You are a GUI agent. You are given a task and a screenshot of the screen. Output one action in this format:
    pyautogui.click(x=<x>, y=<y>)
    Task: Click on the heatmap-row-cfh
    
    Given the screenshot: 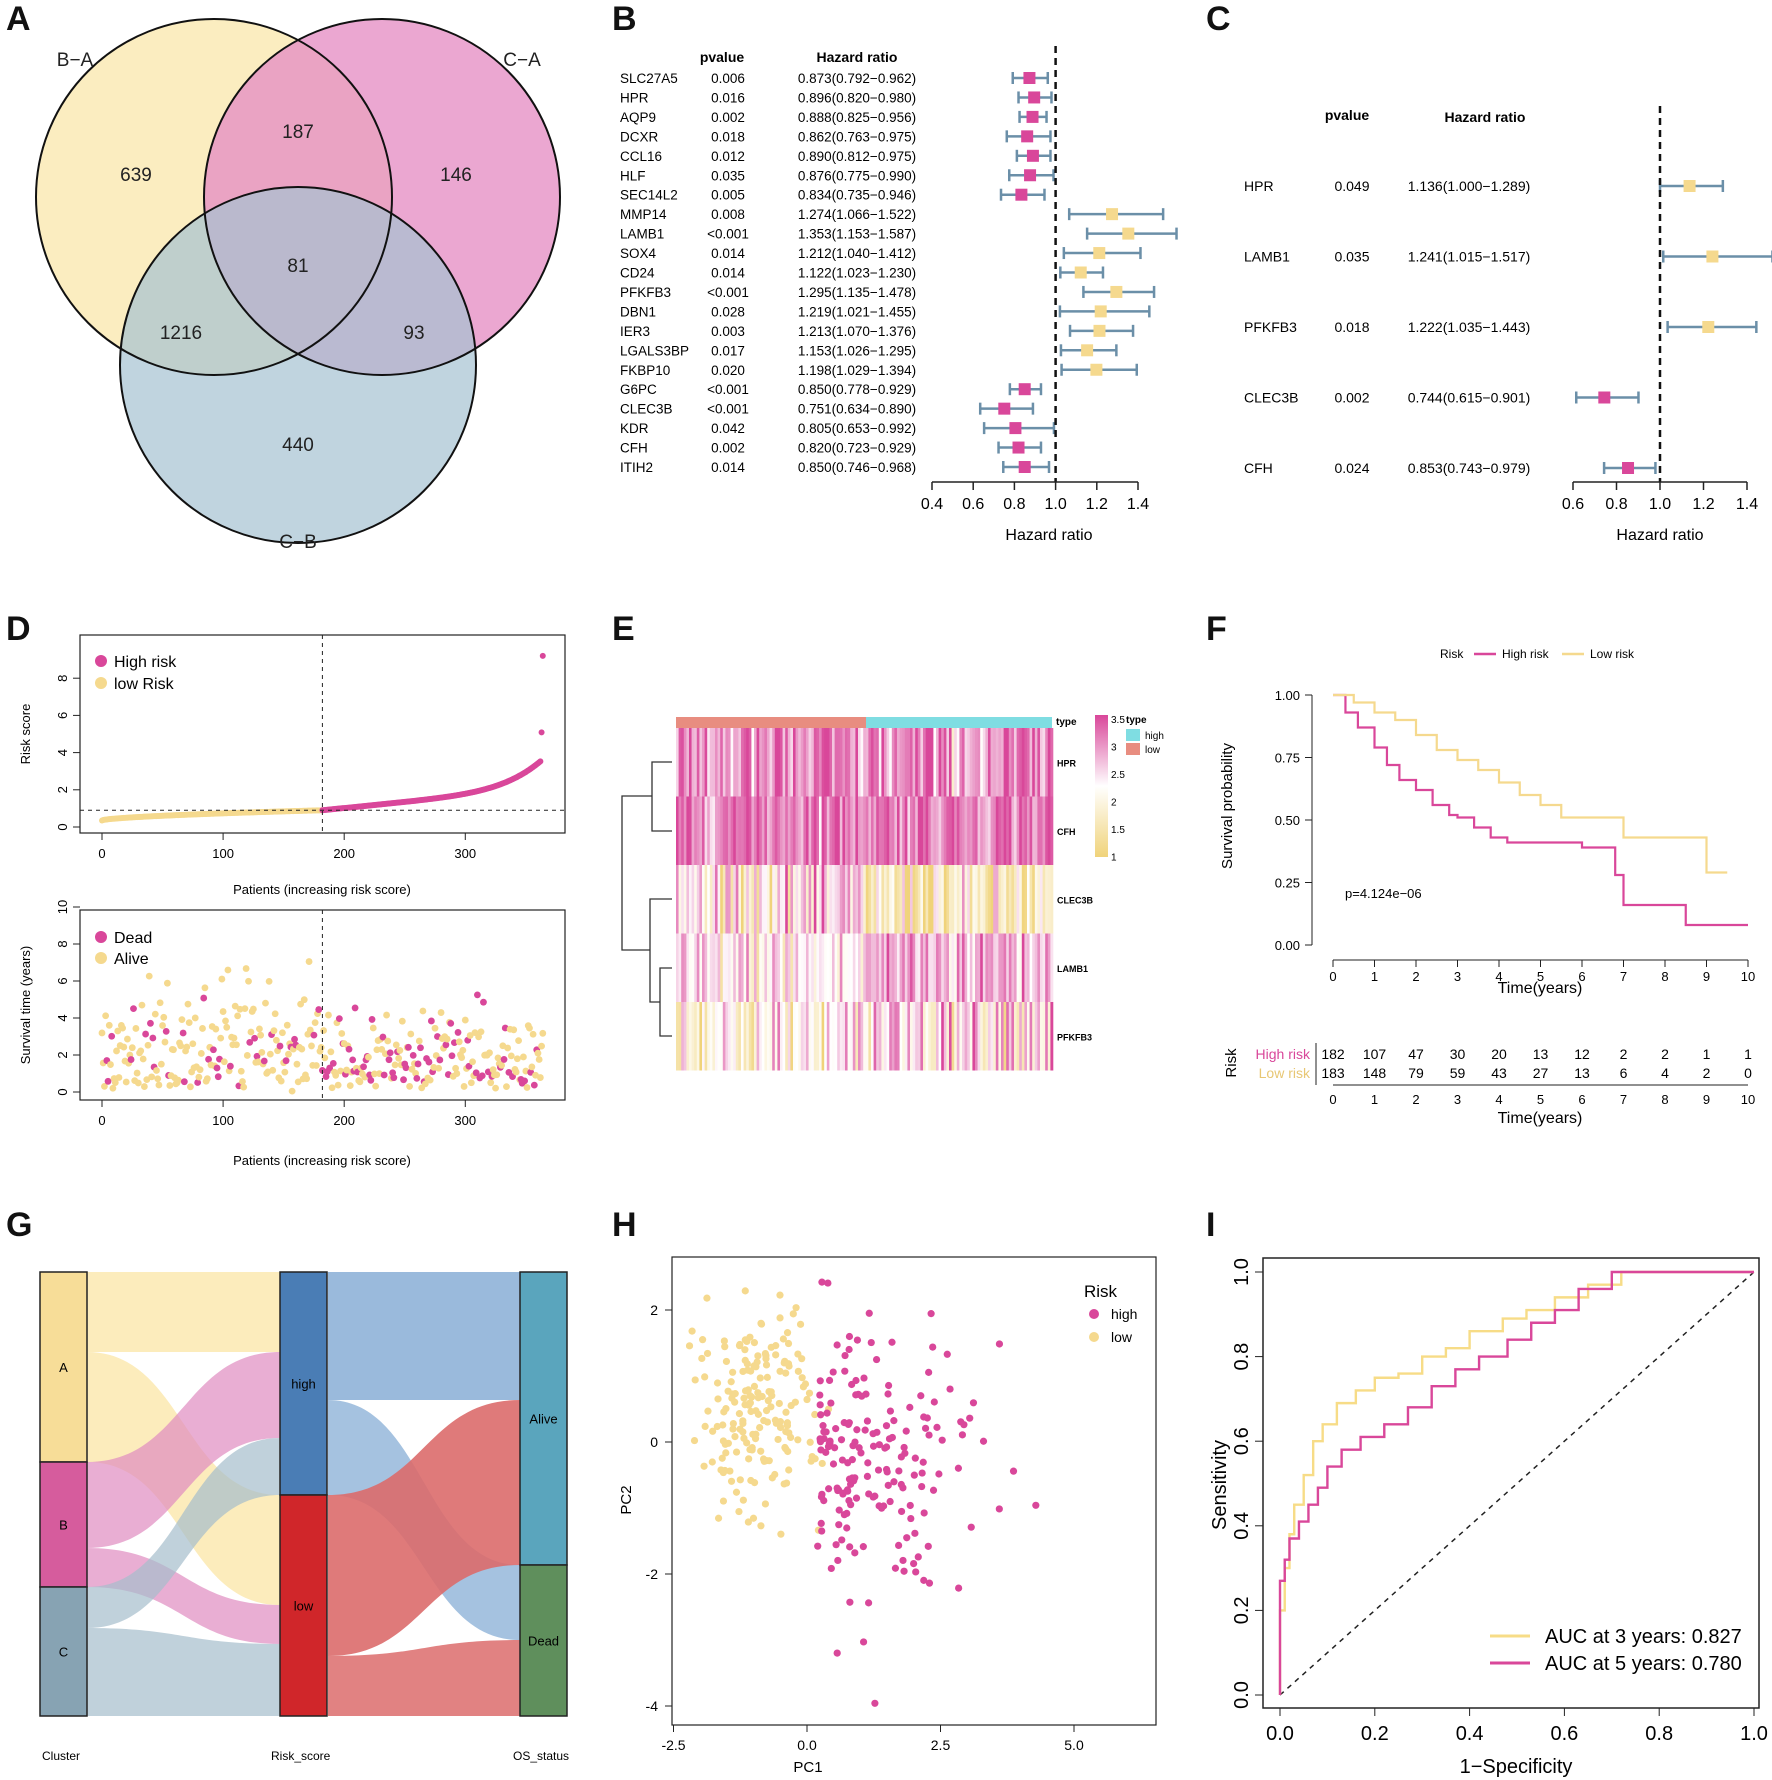 What is the action you would take?
    pyautogui.click(x=865, y=830)
    